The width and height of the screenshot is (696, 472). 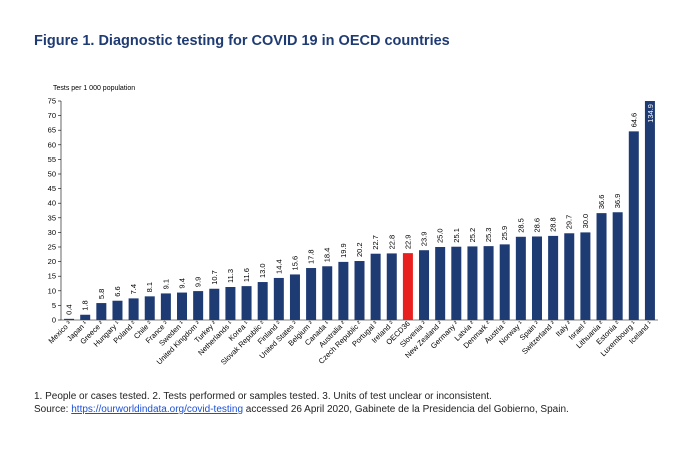 What do you see at coordinates (536, 225) in the screenshot?
I see `value-label: 28.6` at bounding box center [536, 225].